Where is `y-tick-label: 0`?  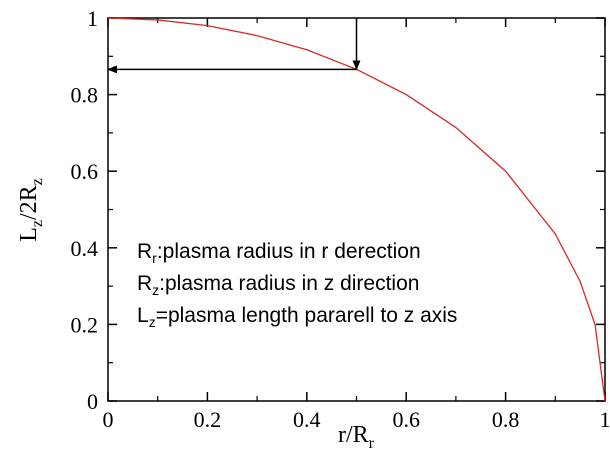
y-tick-label: 0 is located at coordinates (92, 401).